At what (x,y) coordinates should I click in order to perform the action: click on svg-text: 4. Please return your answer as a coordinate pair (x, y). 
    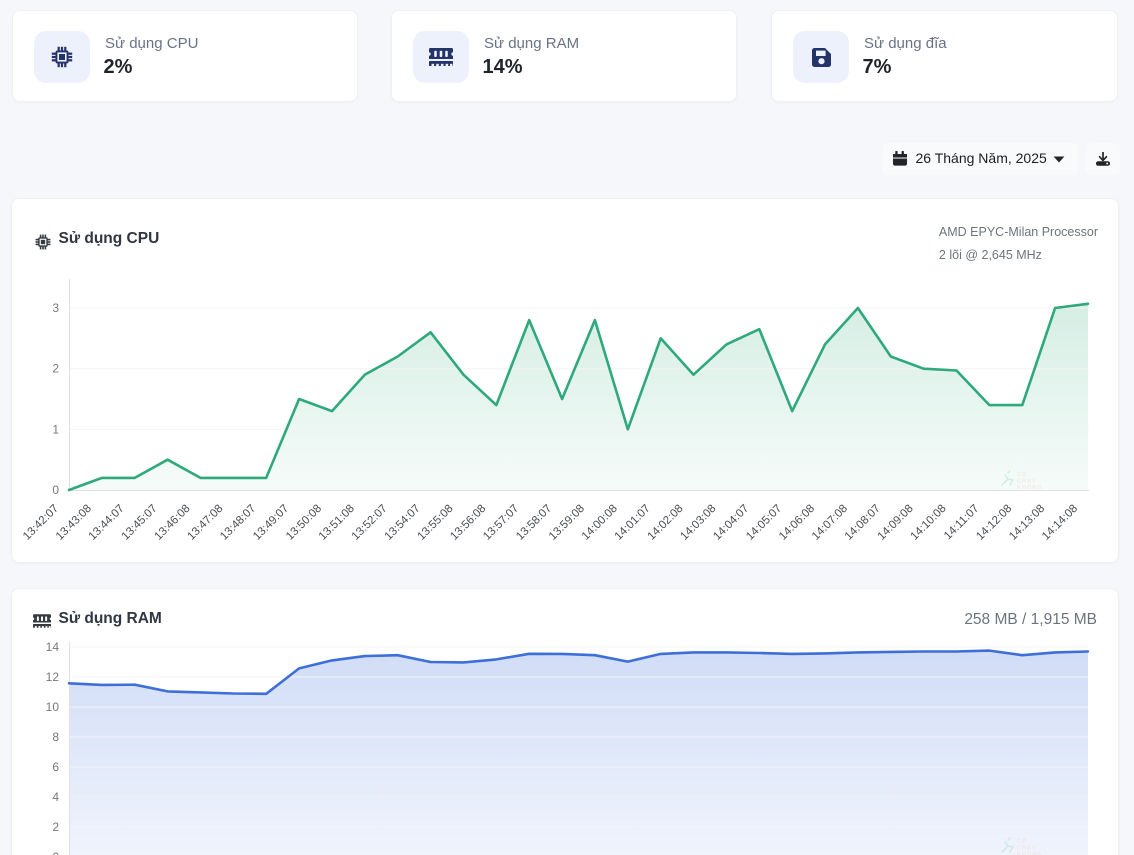
    Looking at the image, I should click on (55, 797).